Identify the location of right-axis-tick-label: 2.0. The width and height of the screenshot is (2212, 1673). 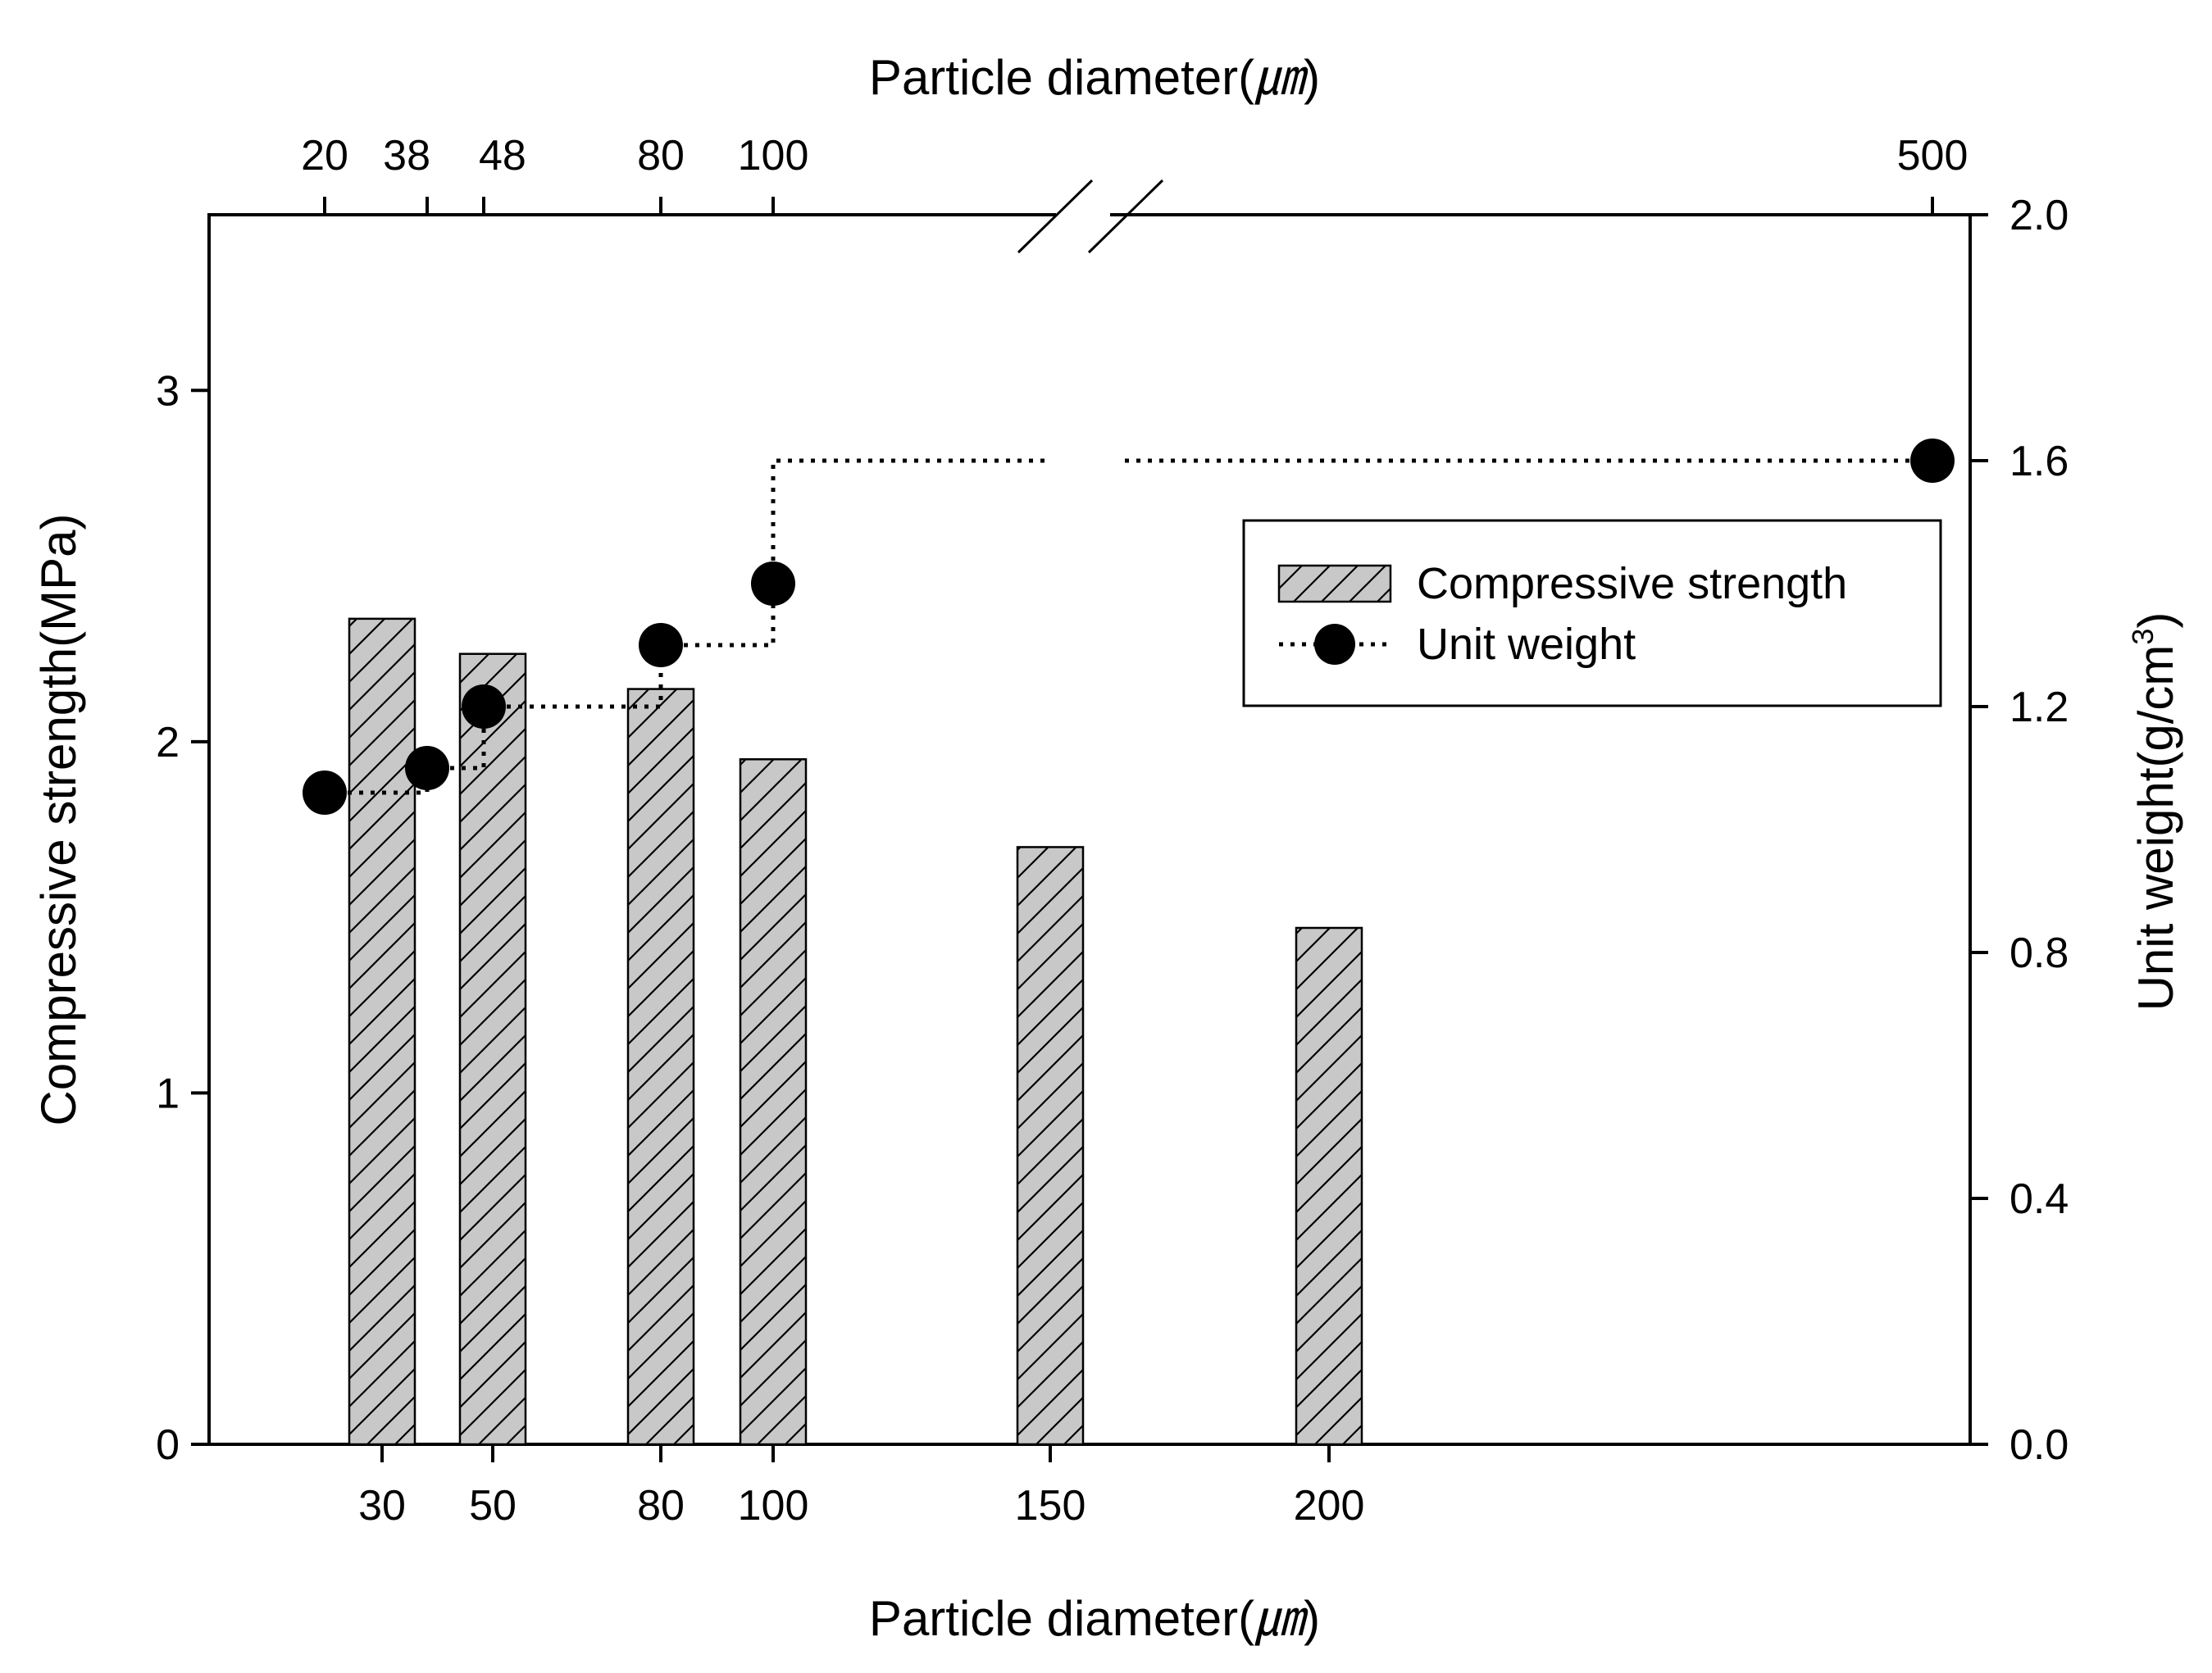
(2039, 215).